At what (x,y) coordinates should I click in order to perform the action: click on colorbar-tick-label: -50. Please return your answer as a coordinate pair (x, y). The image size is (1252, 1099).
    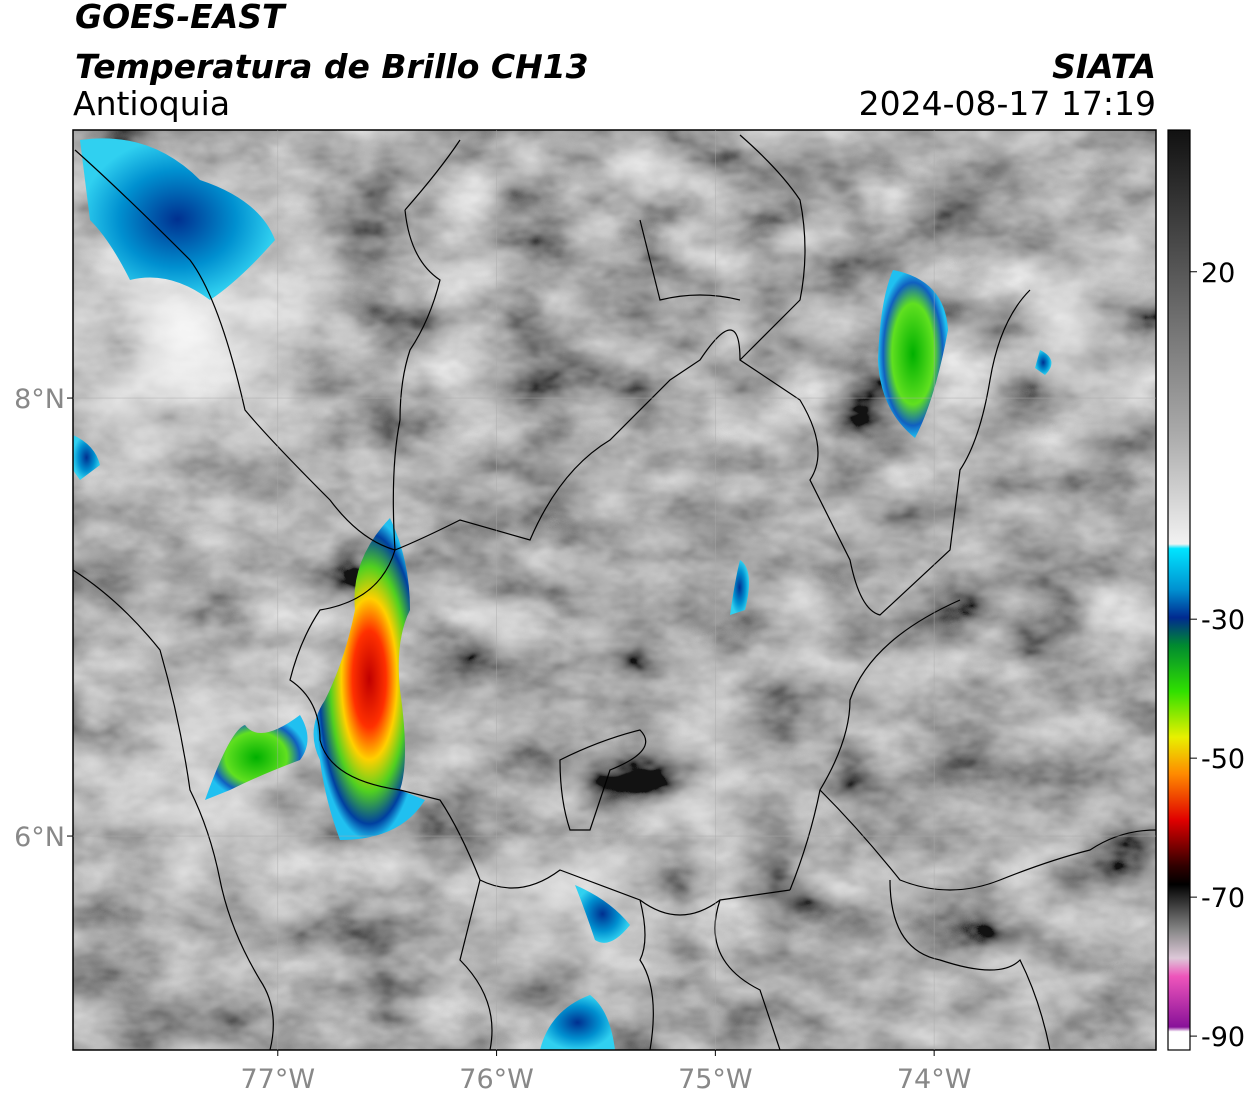
    Looking at the image, I should click on (1223, 759).